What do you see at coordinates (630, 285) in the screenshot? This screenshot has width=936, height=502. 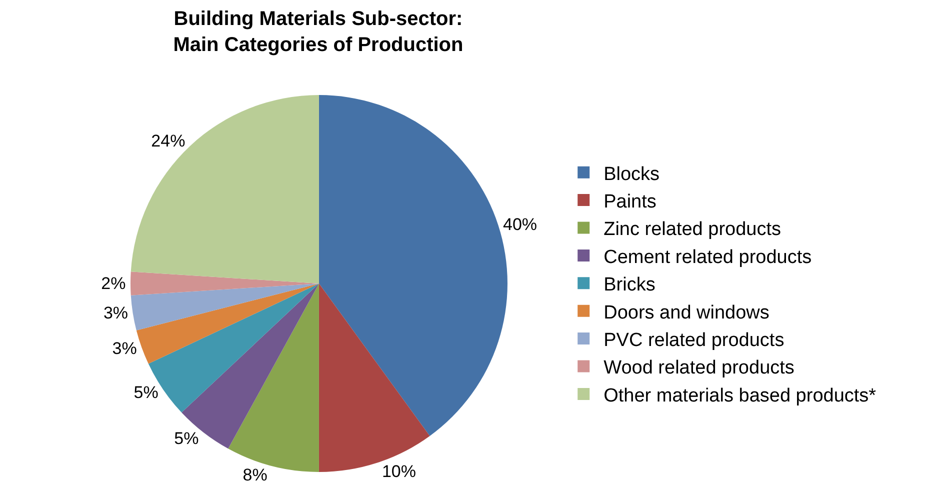 I see `legend-label: Bricks` at bounding box center [630, 285].